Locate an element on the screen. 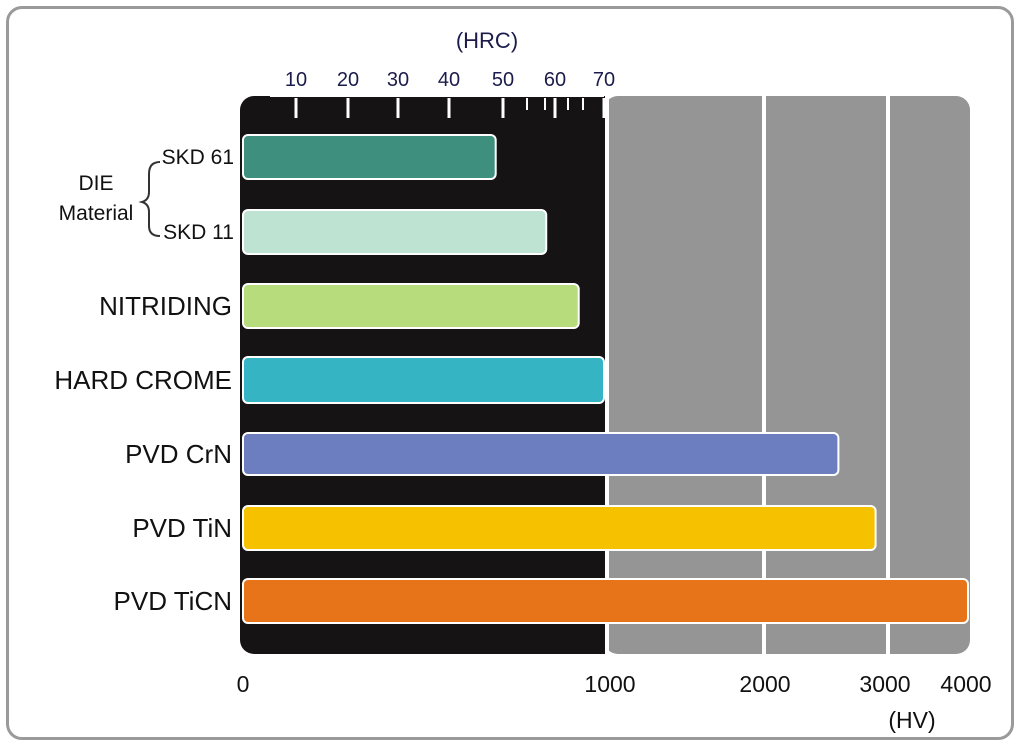 This screenshot has width=1024, height=750. bar-label: HARD CROME is located at coordinates (143, 380).